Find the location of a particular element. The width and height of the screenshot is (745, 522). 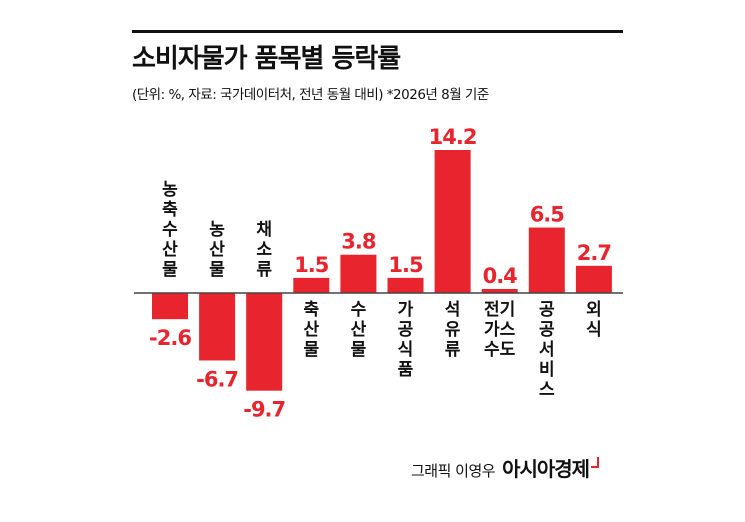

top-rule is located at coordinates (377, 31).